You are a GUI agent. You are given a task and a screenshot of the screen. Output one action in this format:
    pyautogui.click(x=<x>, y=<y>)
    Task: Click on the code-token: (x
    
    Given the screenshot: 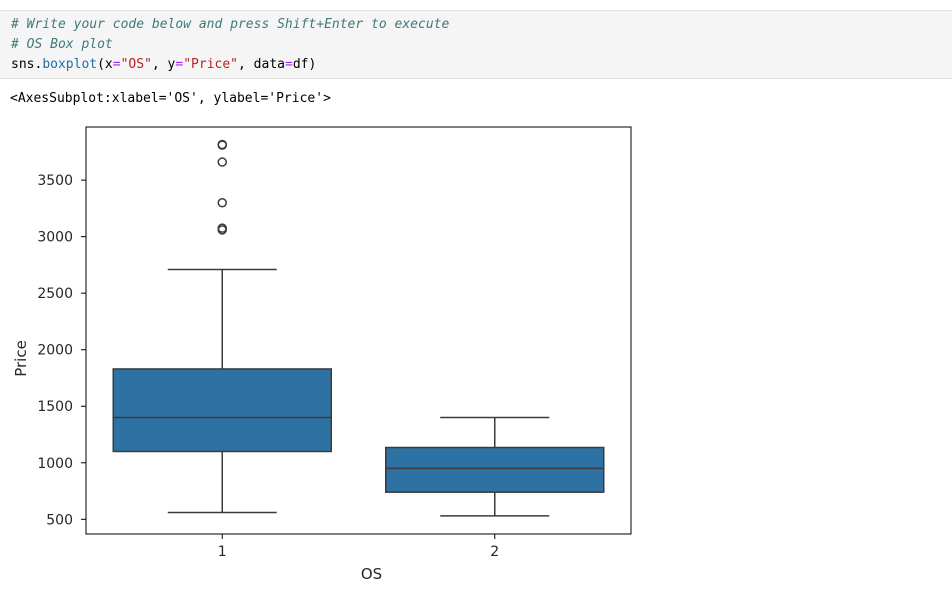 What is the action you would take?
    pyautogui.click(x=105, y=64)
    